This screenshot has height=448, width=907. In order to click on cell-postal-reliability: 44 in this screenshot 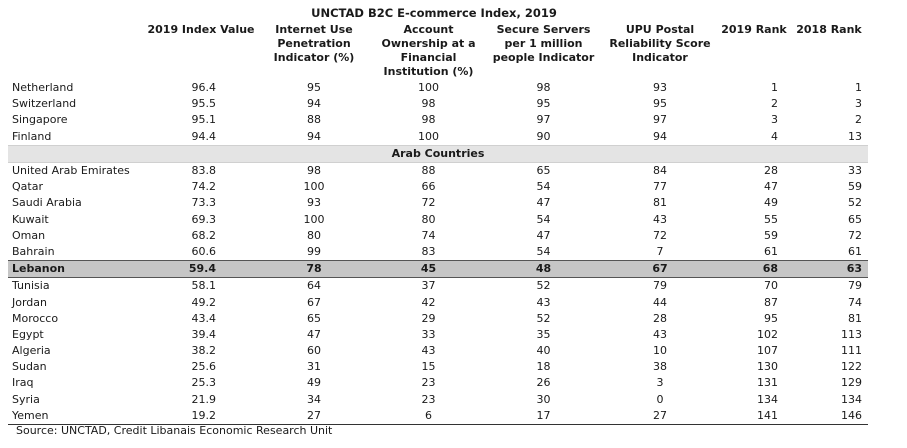, I will do `click(660, 302)`.